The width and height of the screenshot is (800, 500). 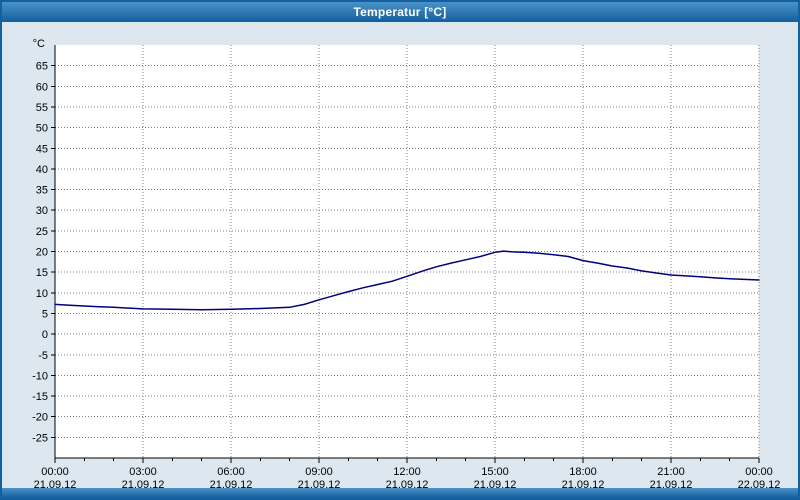 I want to click on svg-text: 40, so click(x=42, y=170).